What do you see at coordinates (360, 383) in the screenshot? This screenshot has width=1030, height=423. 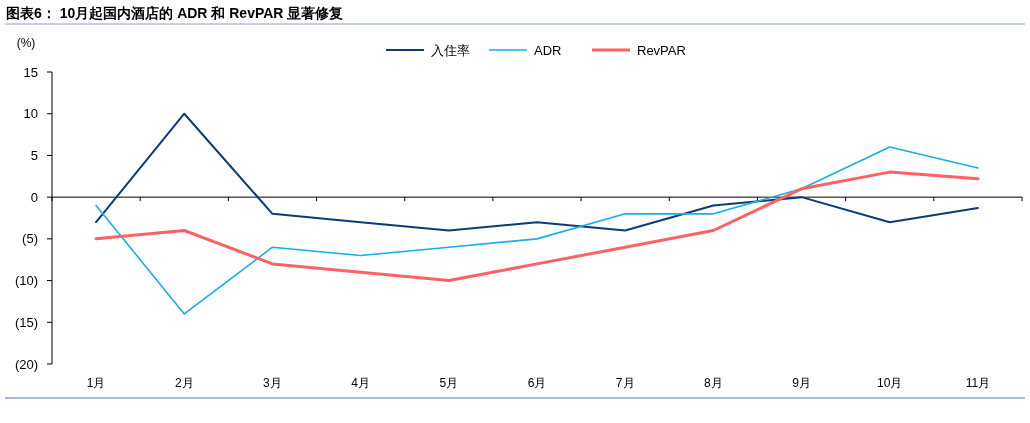 I see `x-tick-label: 4月` at bounding box center [360, 383].